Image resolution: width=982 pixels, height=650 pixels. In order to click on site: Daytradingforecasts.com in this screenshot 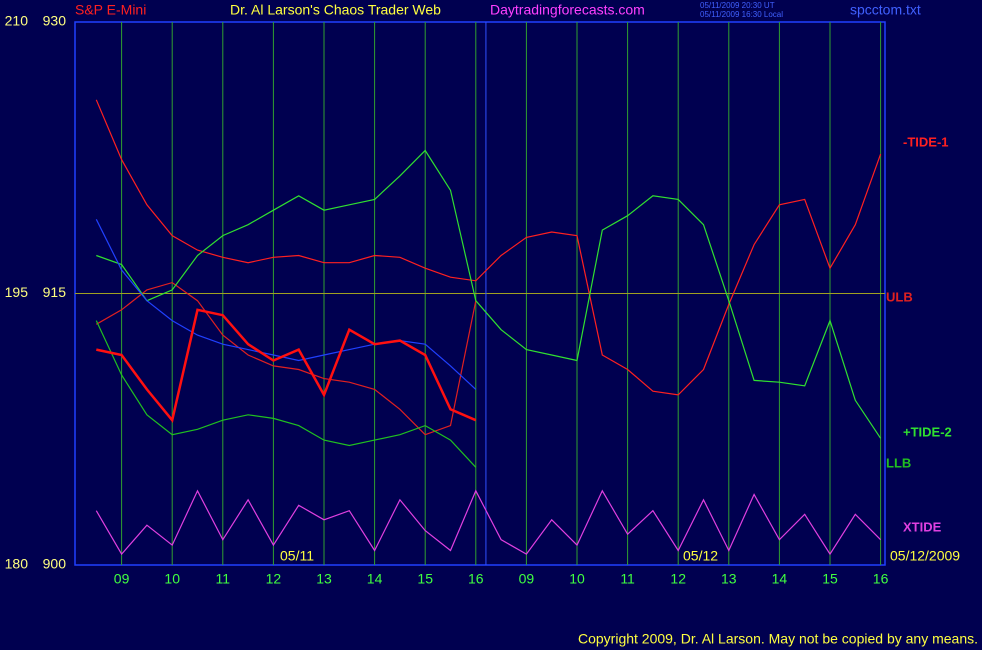, I will do `click(567, 10)`.